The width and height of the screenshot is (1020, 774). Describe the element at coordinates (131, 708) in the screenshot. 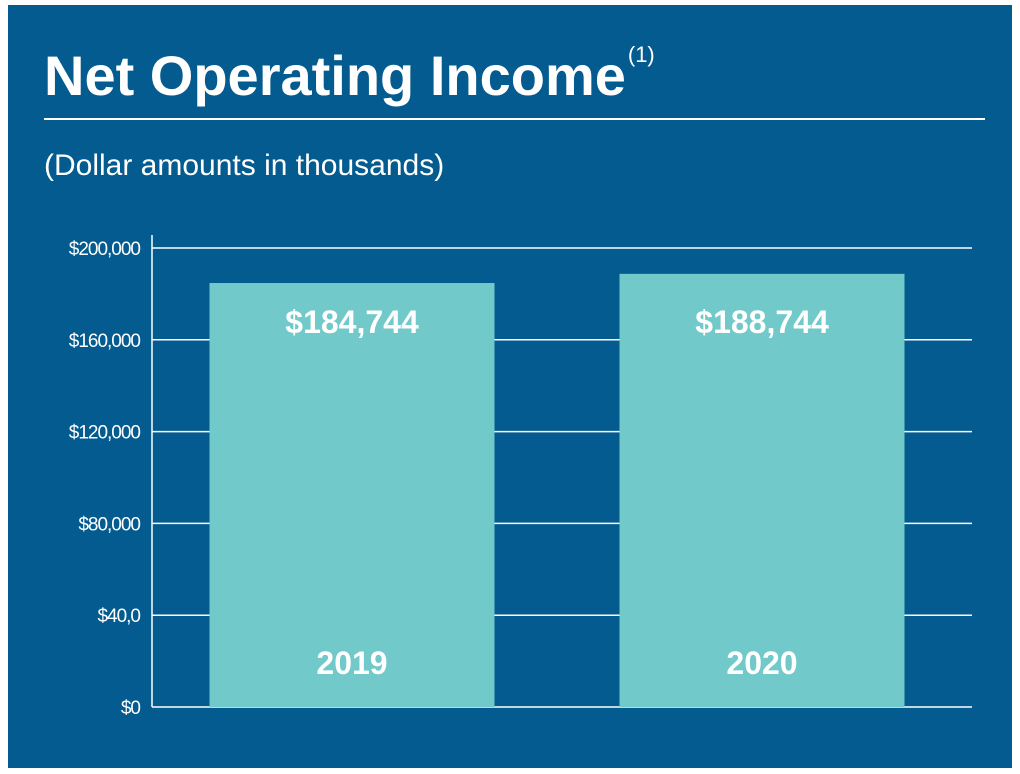

I see `y-tick-label: $0` at that location.